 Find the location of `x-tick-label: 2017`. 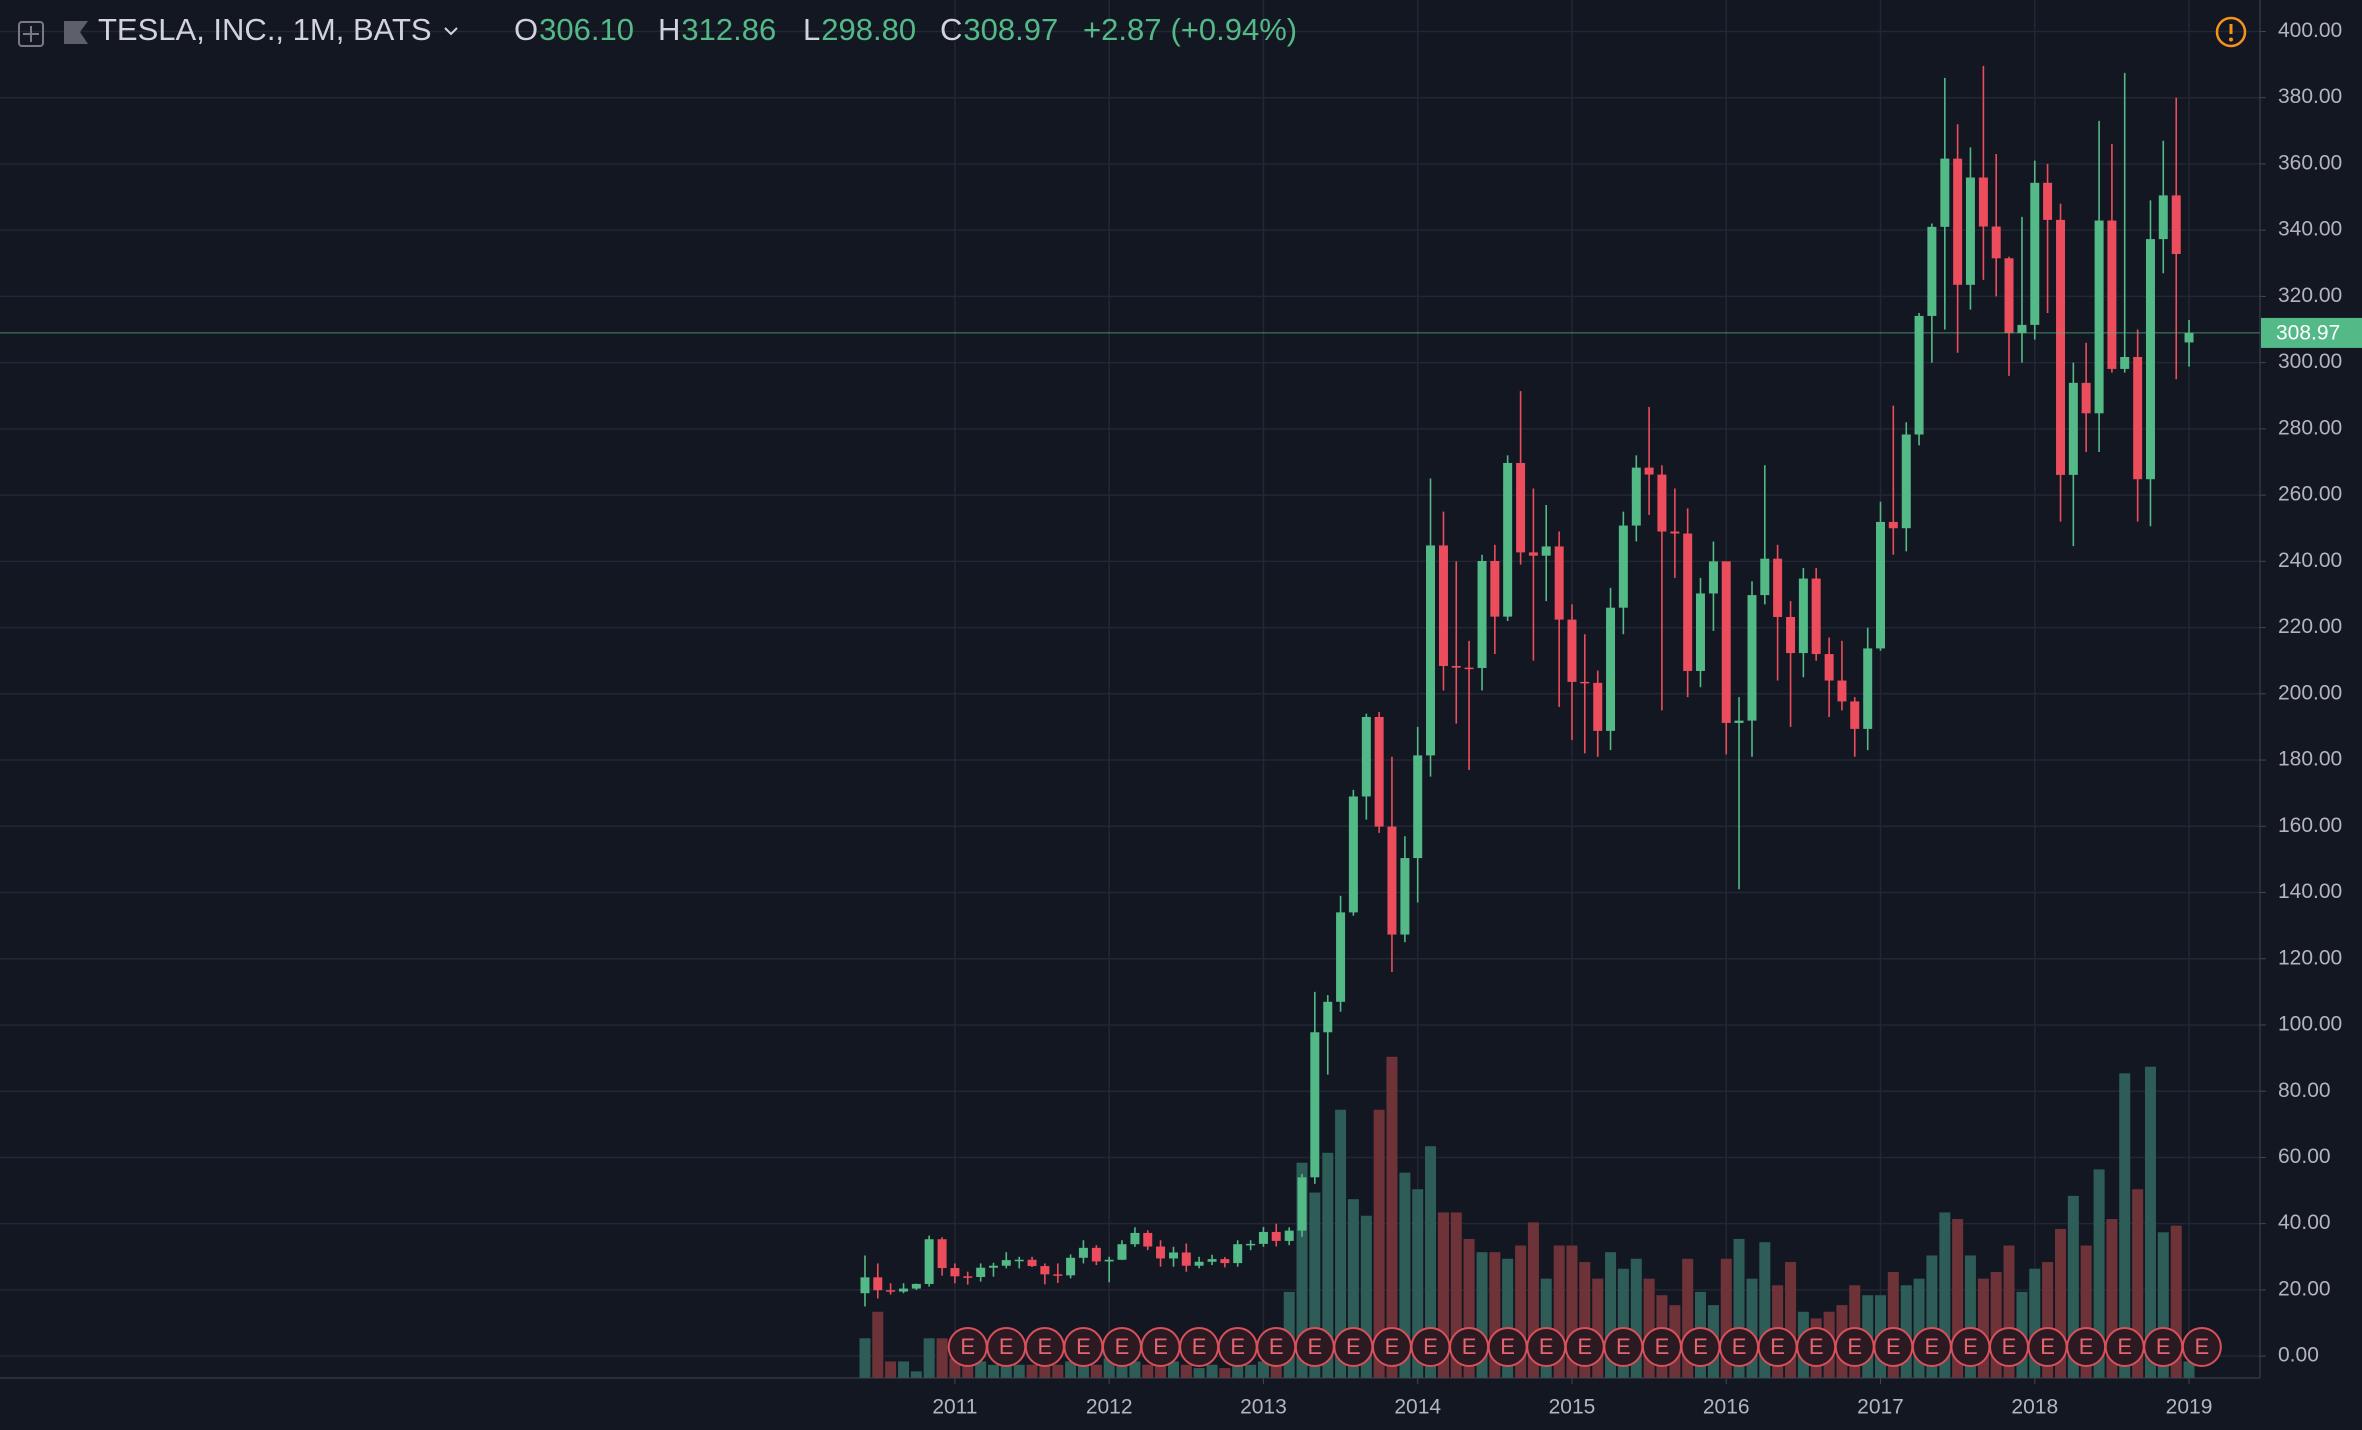

x-tick-label: 2017 is located at coordinates (1880, 1407).